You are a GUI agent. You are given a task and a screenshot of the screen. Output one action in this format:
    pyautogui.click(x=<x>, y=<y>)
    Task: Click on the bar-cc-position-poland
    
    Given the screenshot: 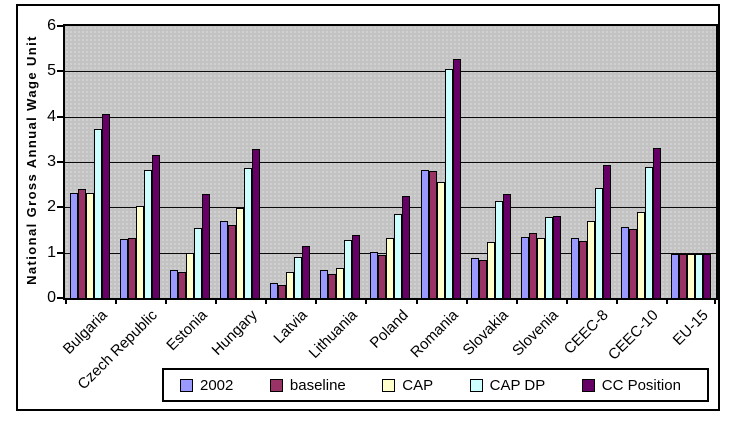 What is the action you would take?
    pyautogui.click(x=406, y=247)
    